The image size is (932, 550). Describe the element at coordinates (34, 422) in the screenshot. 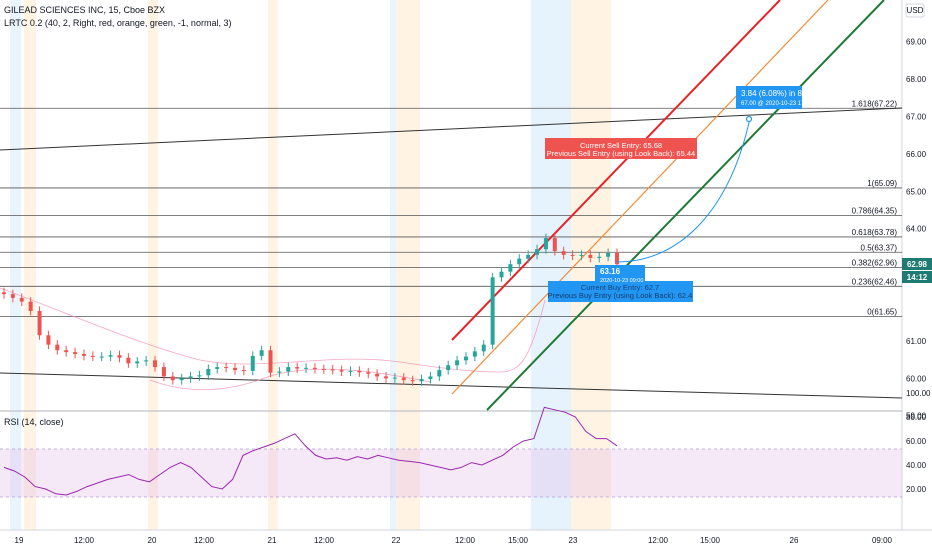

I see `rsi-title: RSI (14, close)` at that location.